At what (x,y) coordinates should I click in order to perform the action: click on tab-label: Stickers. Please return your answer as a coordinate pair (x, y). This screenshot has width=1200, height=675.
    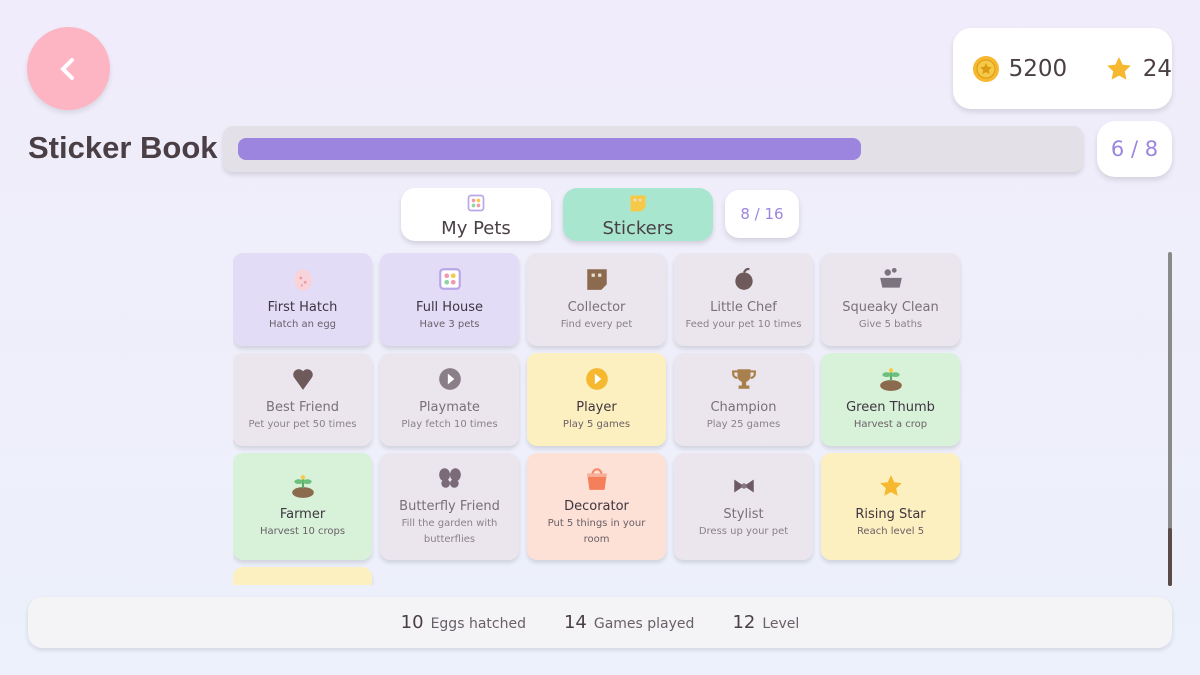
    Looking at the image, I should click on (638, 228).